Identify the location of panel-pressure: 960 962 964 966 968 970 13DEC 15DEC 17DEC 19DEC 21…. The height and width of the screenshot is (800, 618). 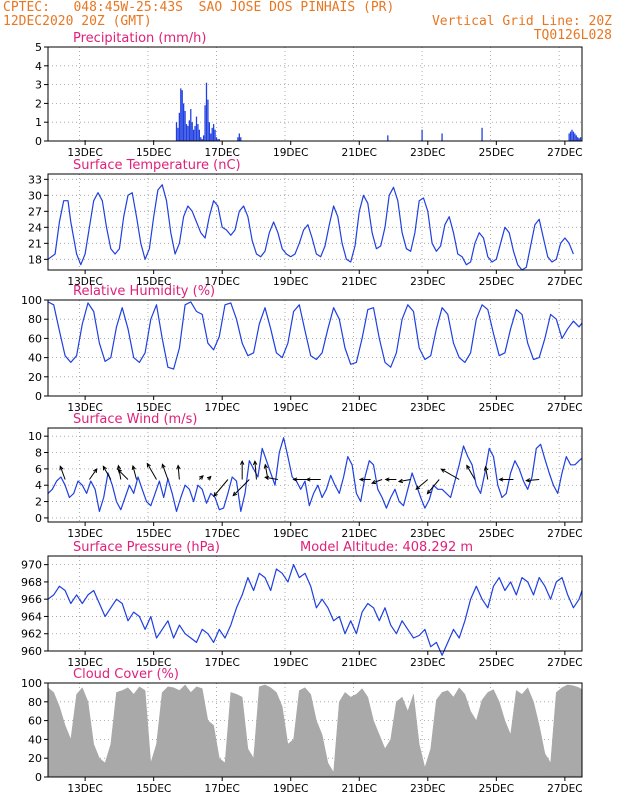
(302, 604).